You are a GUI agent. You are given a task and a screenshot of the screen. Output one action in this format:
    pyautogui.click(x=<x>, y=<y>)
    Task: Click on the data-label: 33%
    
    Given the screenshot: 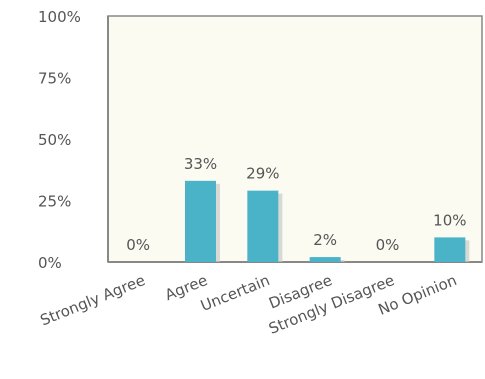 What is the action you would take?
    pyautogui.click(x=200, y=164)
    